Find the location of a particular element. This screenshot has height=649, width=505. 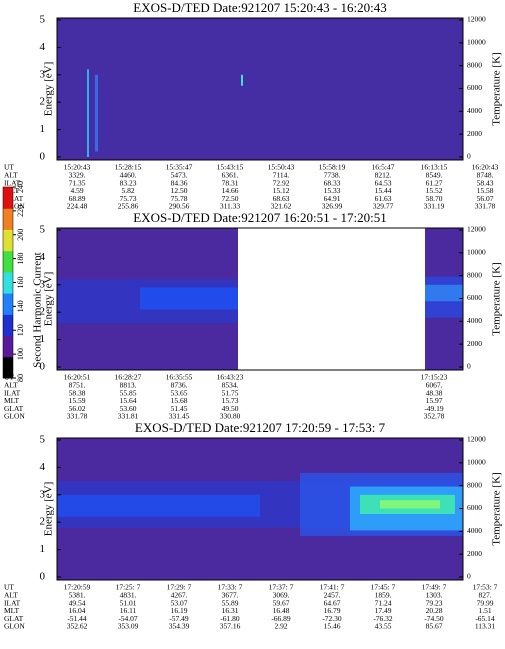

ephemeris-value: -51.44 is located at coordinates (77, 618).